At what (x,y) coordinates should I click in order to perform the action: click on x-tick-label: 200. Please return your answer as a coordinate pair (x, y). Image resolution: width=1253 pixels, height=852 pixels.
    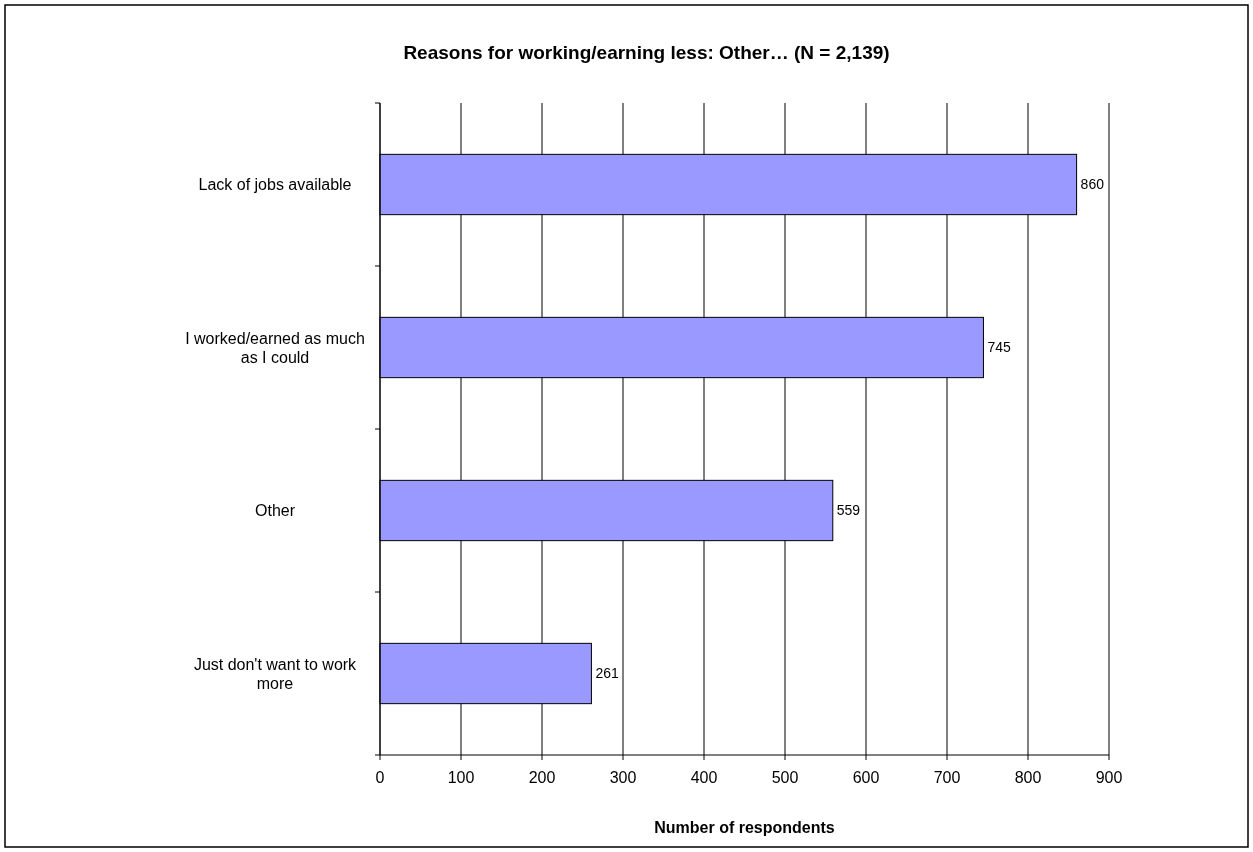
    Looking at the image, I should click on (542, 777).